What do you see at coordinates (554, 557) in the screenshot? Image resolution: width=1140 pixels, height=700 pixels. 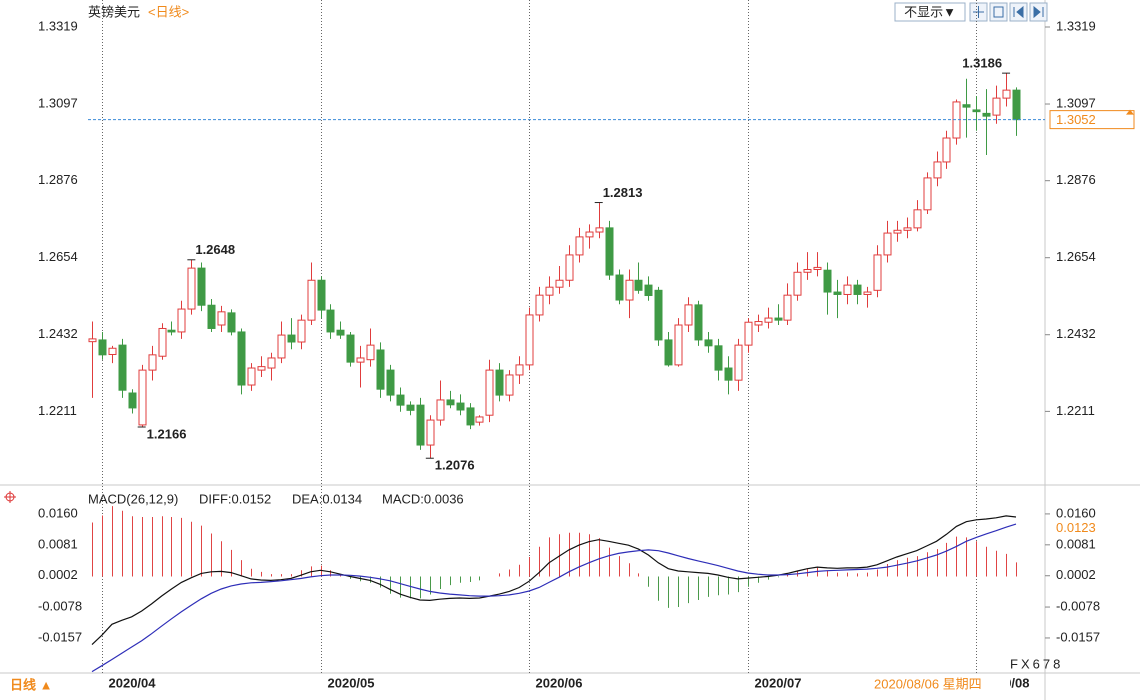 I see `macd-histogram` at bounding box center [554, 557].